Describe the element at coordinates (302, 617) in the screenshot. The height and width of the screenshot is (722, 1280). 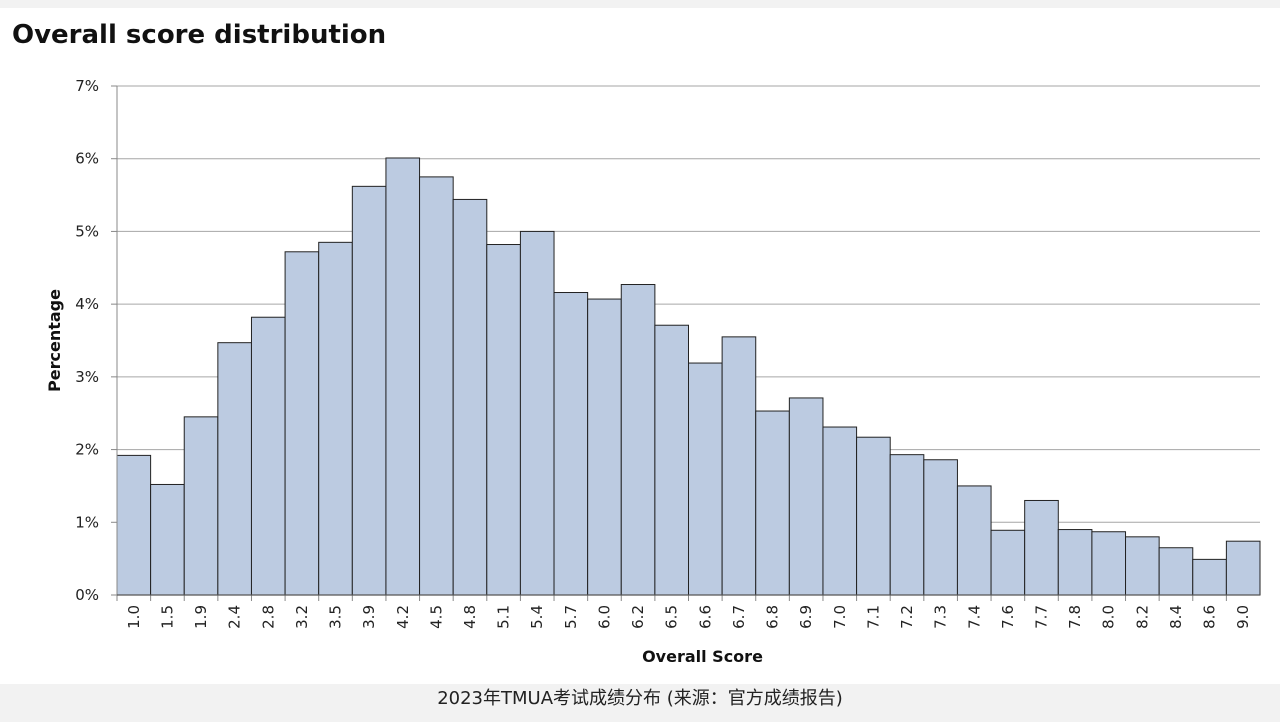
I see `x-tick-label: 3.2` at that location.